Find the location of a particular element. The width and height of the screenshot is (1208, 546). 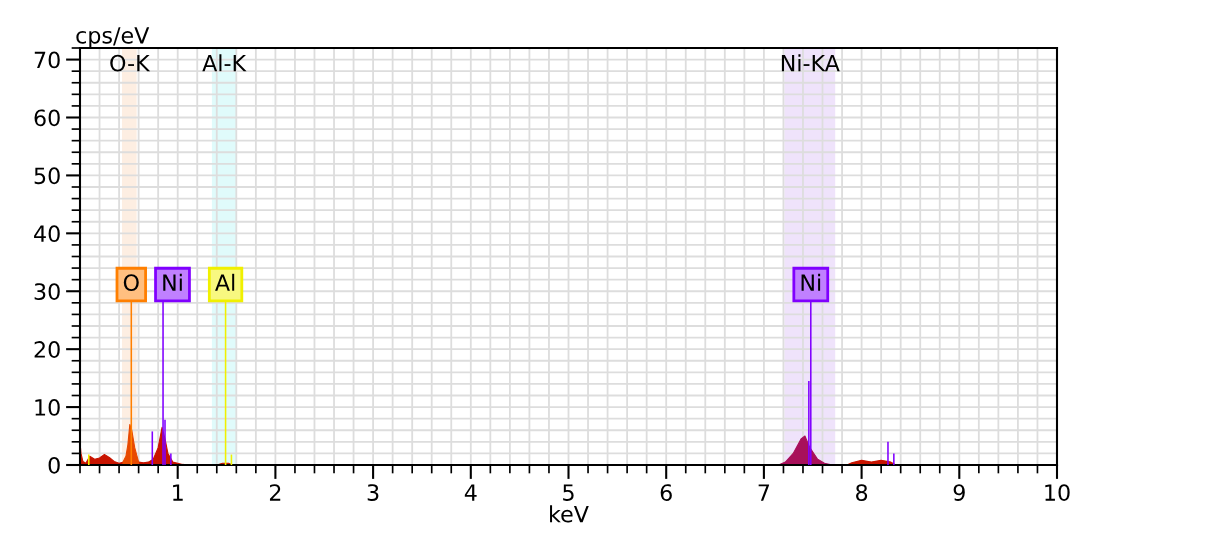

y-tick-label: 20 is located at coordinates (47, 349).